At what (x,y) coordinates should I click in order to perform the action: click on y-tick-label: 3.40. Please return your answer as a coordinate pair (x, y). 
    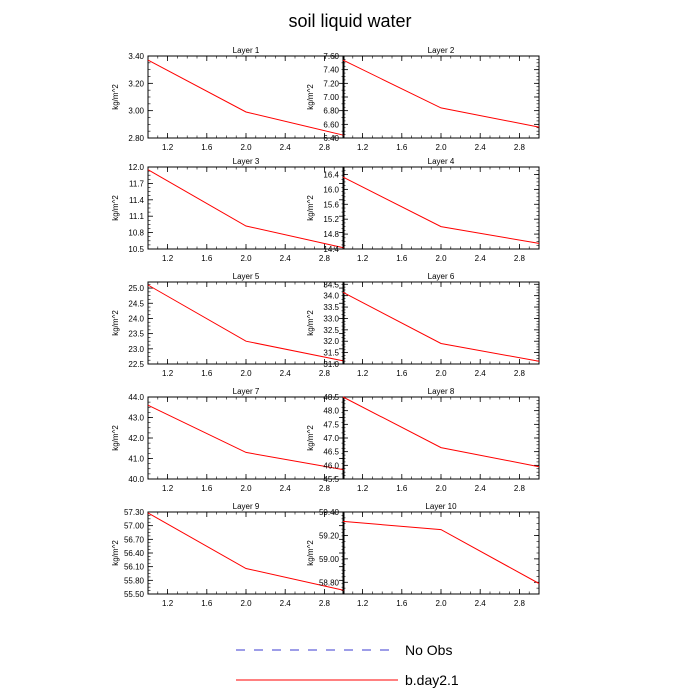
    Looking at the image, I should click on (136, 56).